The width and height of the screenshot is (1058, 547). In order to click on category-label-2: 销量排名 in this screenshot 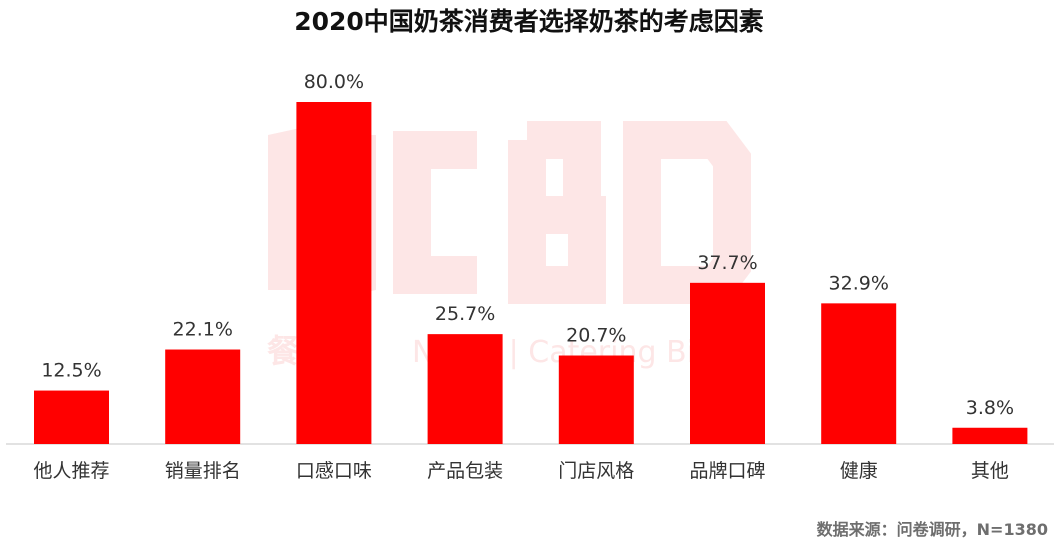, I will do `click(203, 471)`.